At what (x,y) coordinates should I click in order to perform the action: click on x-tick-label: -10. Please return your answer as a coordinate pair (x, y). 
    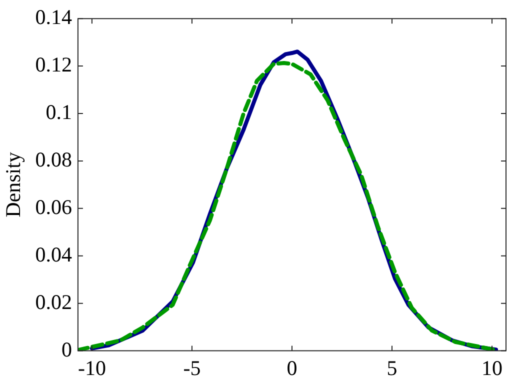
    Looking at the image, I should click on (92, 368).